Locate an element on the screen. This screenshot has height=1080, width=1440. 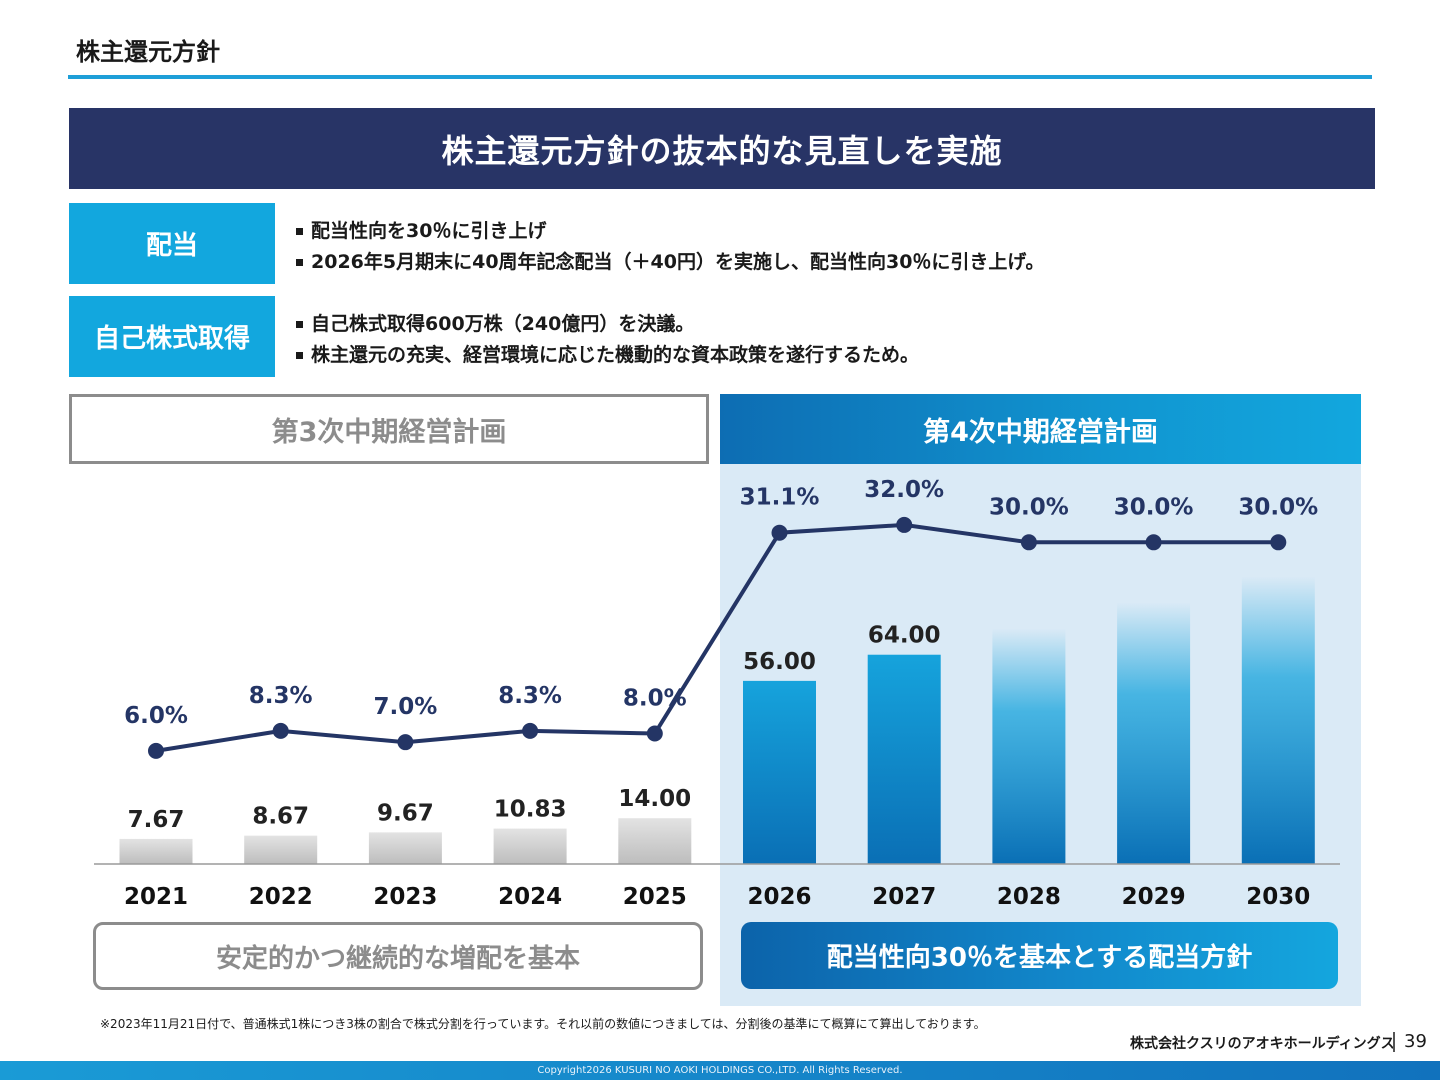
x-tick-2022: 2022 is located at coordinates (281, 897).